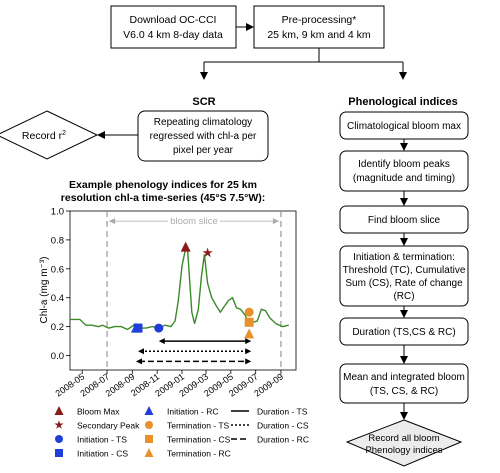 The image size is (500, 473). What do you see at coordinates (112, 221) in the screenshot?
I see `bloom-slice-arrow-left` at bounding box center [112, 221].